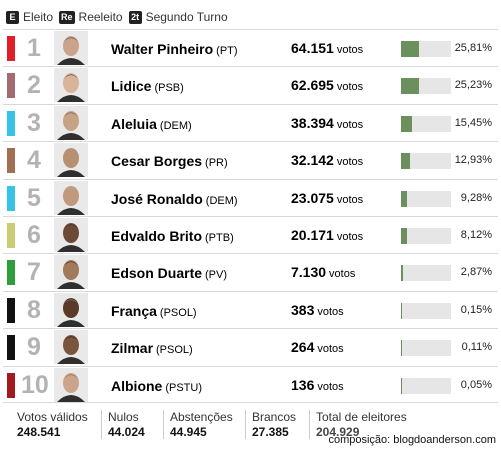  Describe the element at coordinates (476, 197) in the screenshot. I see `candidate-percentage: 9,28%` at that location.